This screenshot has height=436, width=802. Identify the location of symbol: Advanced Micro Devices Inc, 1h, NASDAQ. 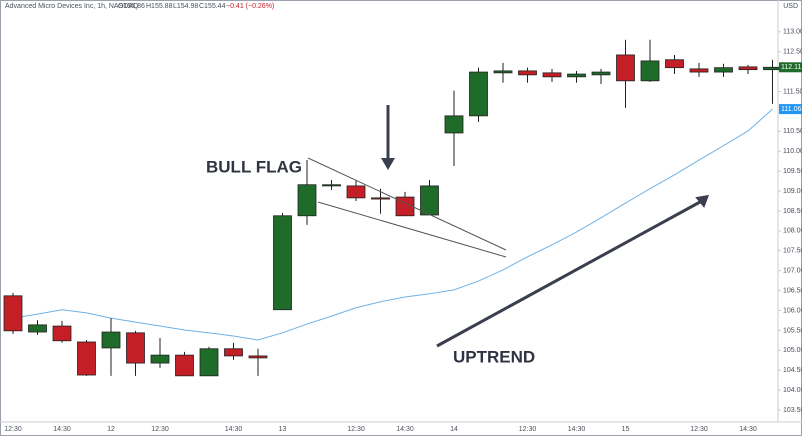
(72, 6).